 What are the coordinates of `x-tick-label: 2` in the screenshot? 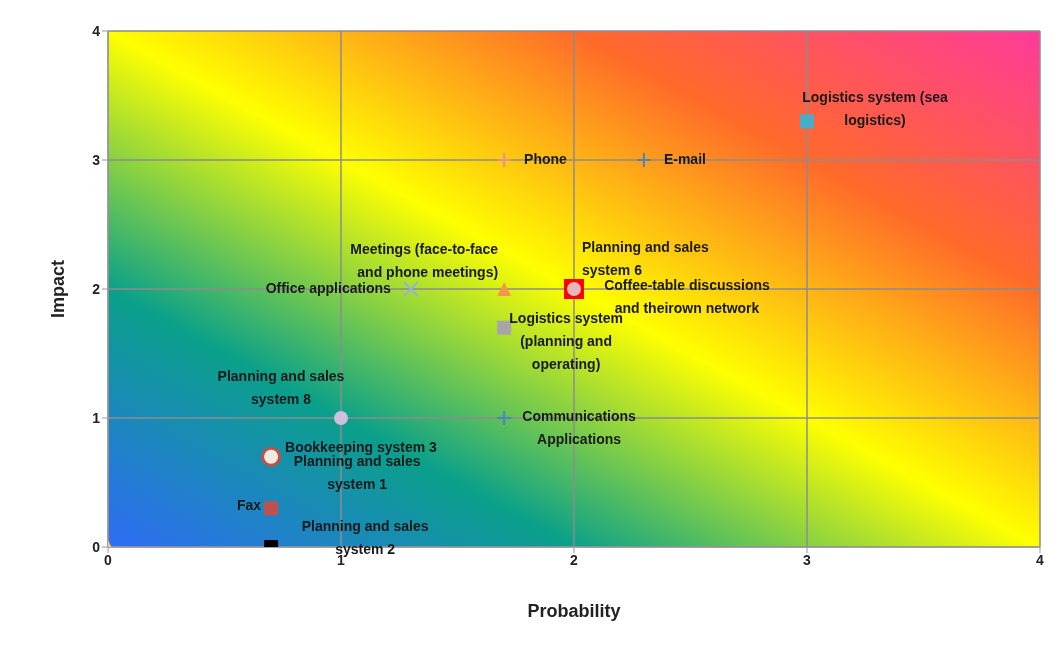 It's located at (574, 559).